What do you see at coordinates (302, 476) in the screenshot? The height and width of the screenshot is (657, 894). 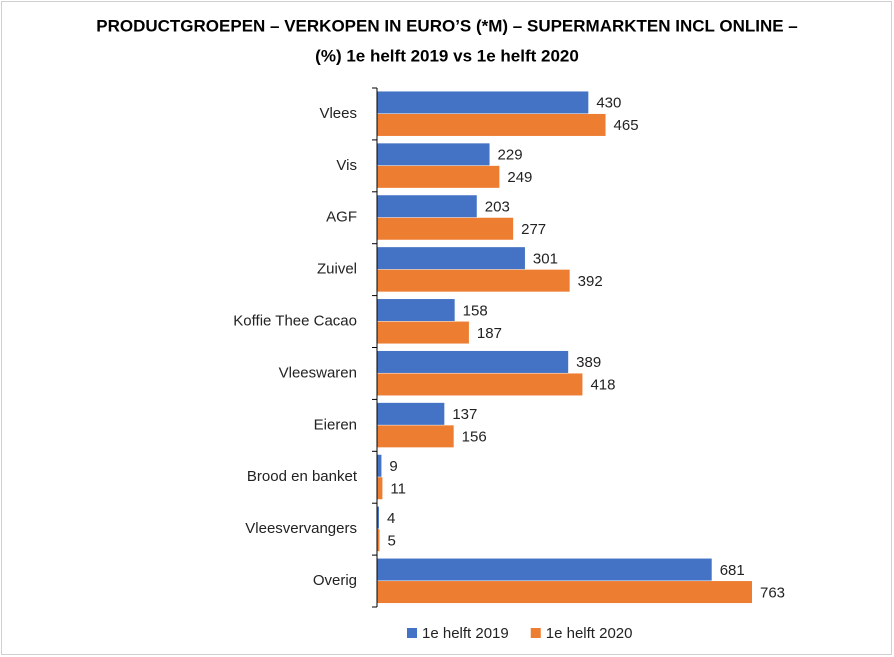 I see `y-tick-label: Brood en banket` at bounding box center [302, 476].